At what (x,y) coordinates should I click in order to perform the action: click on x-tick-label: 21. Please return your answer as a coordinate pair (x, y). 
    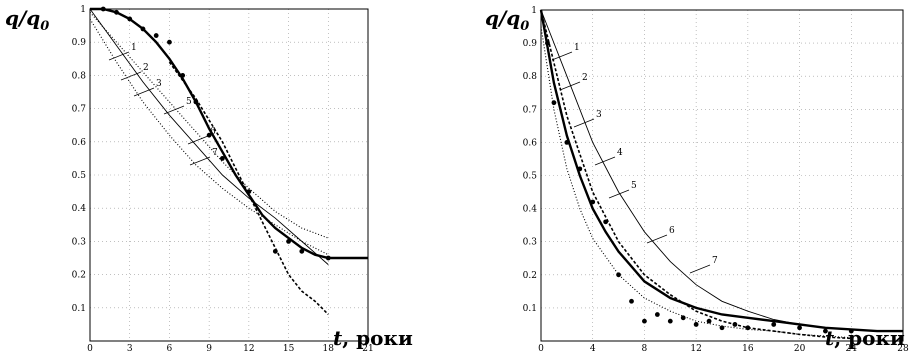
    Looking at the image, I should click on (367, 349).